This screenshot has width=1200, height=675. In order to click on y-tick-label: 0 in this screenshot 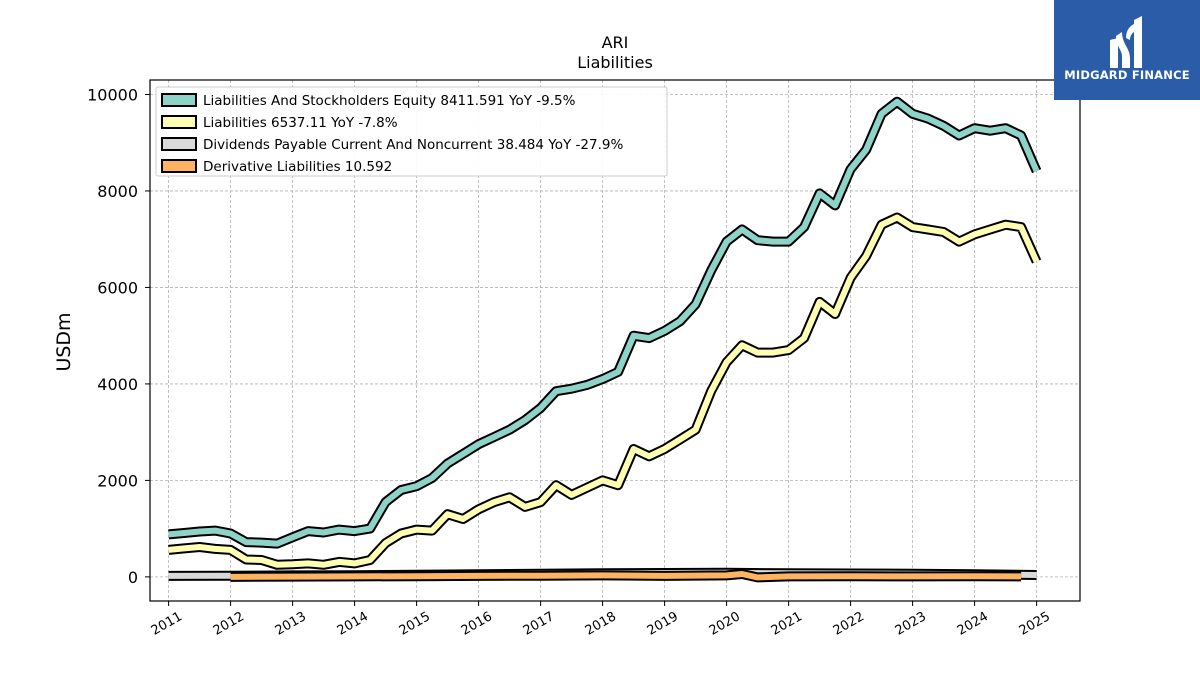, I will do `click(133, 577)`.